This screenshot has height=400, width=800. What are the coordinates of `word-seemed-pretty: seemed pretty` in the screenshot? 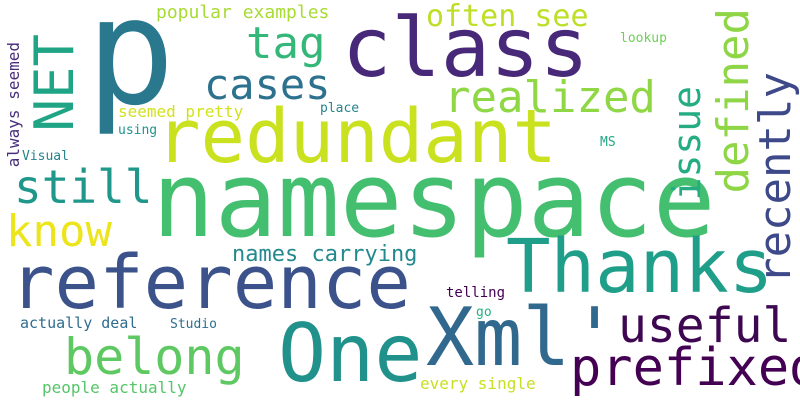 It's located at (181, 111).